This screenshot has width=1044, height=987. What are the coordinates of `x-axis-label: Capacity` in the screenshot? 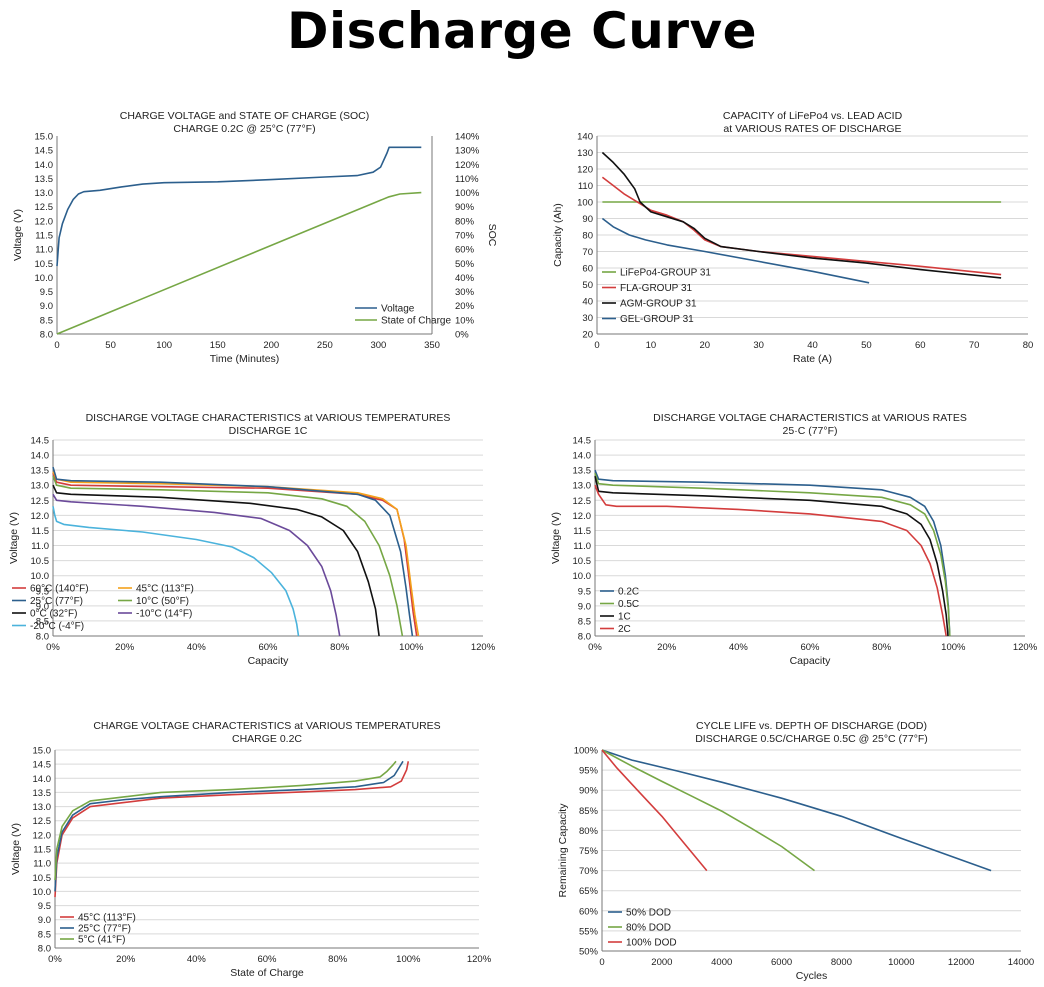 It's located at (811, 661).